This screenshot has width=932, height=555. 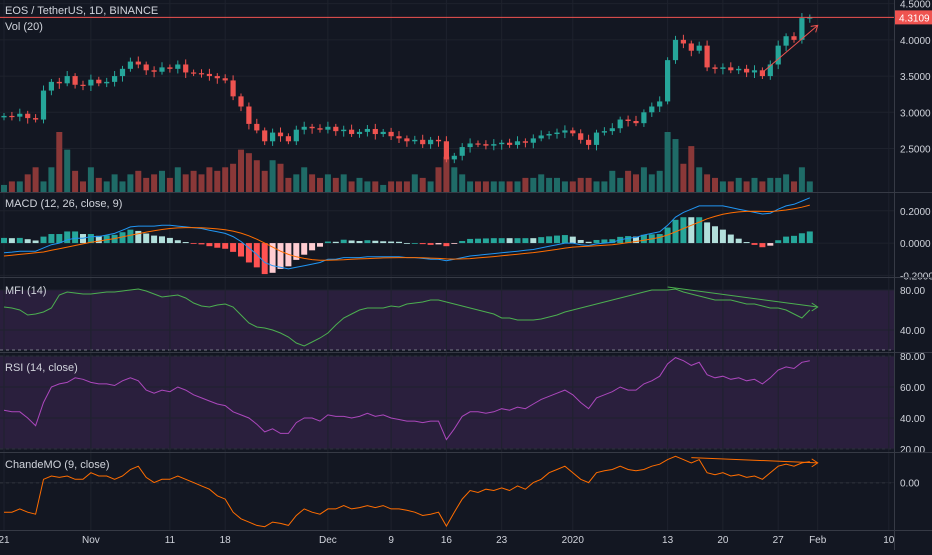 I want to click on volume-legend: Vol (20), so click(x=24, y=27).